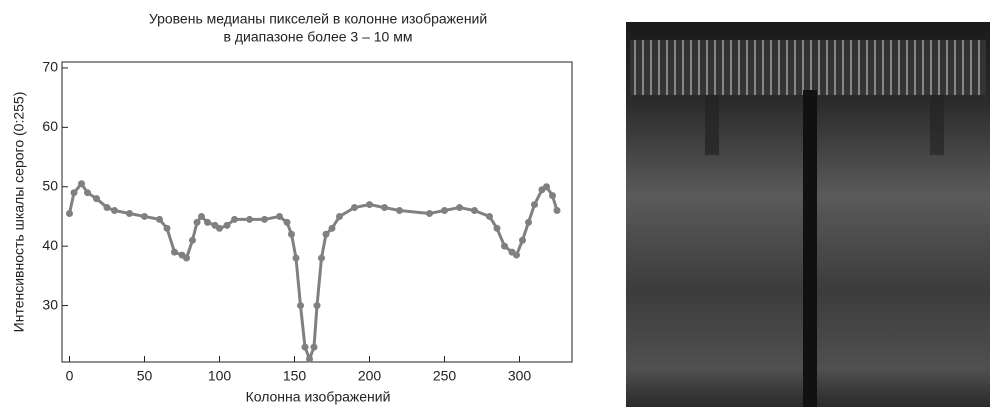  Describe the element at coordinates (50, 245) in the screenshot. I see `y-tick-label: 40` at that location.